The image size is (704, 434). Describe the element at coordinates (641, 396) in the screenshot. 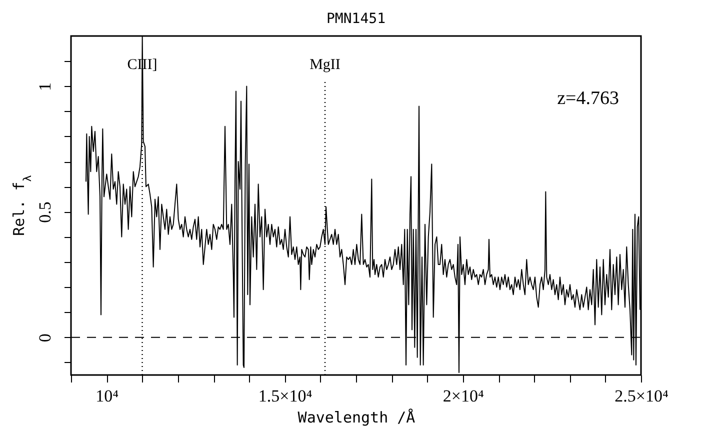

I see `x-tick-label: 2.5×10⁴` at that location.